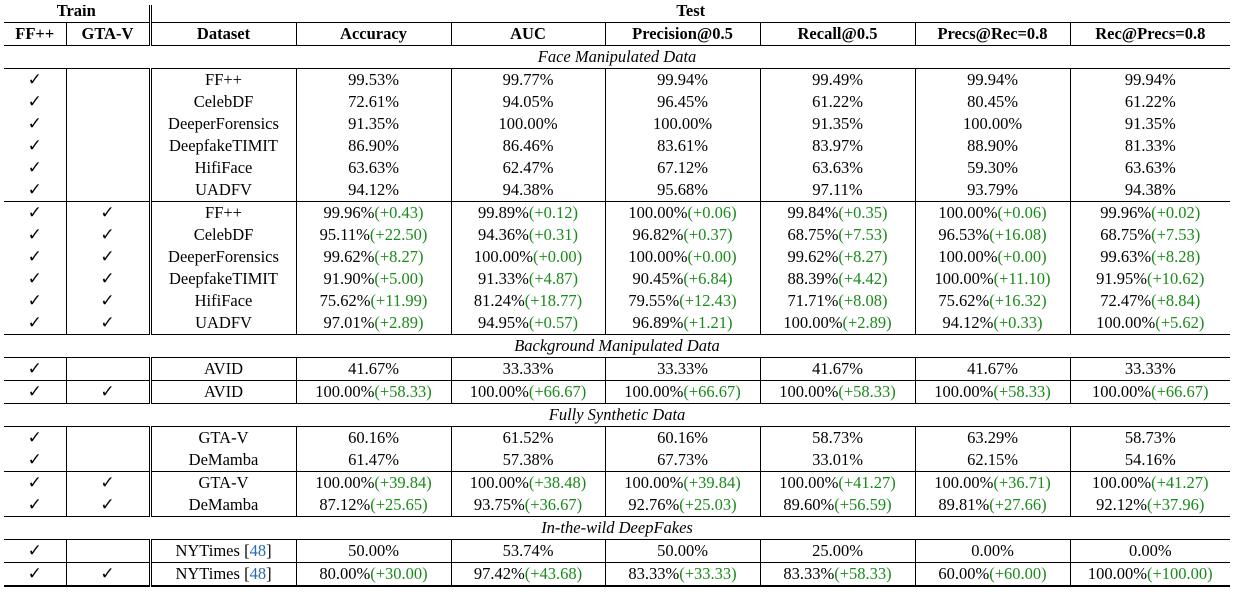  Describe the element at coordinates (374, 190) in the screenshot. I see `metric-cell: 94.12%` at that location.